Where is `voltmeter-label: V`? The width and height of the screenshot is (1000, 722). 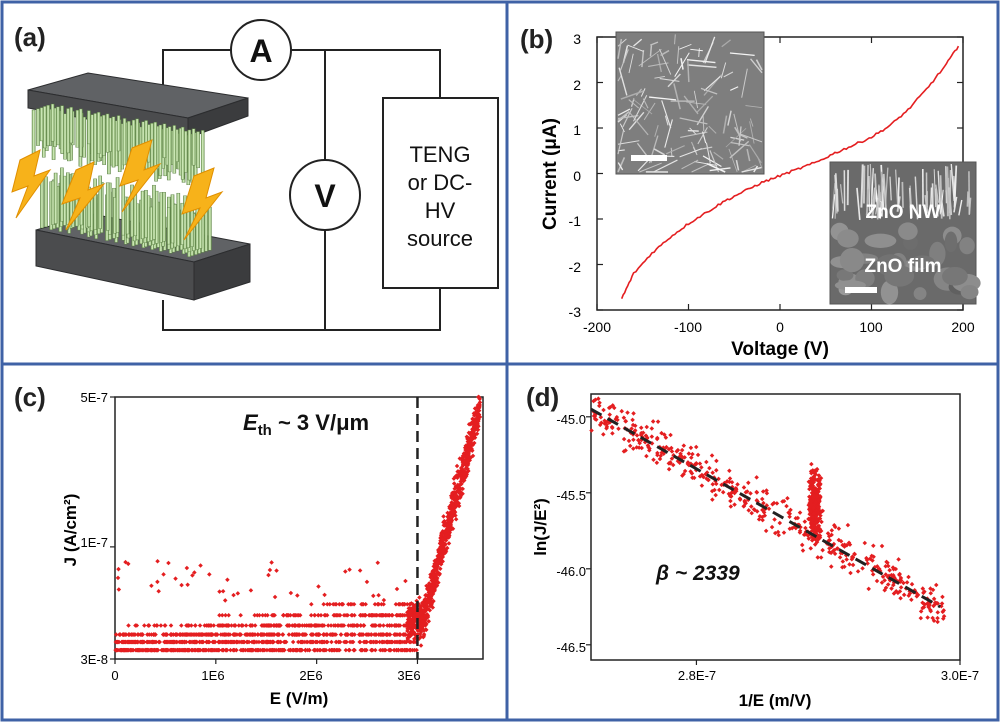
voltmeter-label: V is located at coordinates (325, 196).